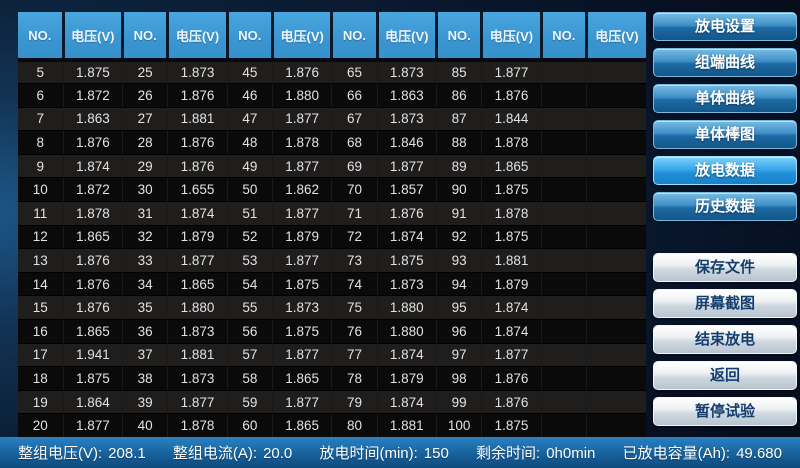  What do you see at coordinates (511, 119) in the screenshot?
I see `cell-voltage: 1.844` at bounding box center [511, 119].